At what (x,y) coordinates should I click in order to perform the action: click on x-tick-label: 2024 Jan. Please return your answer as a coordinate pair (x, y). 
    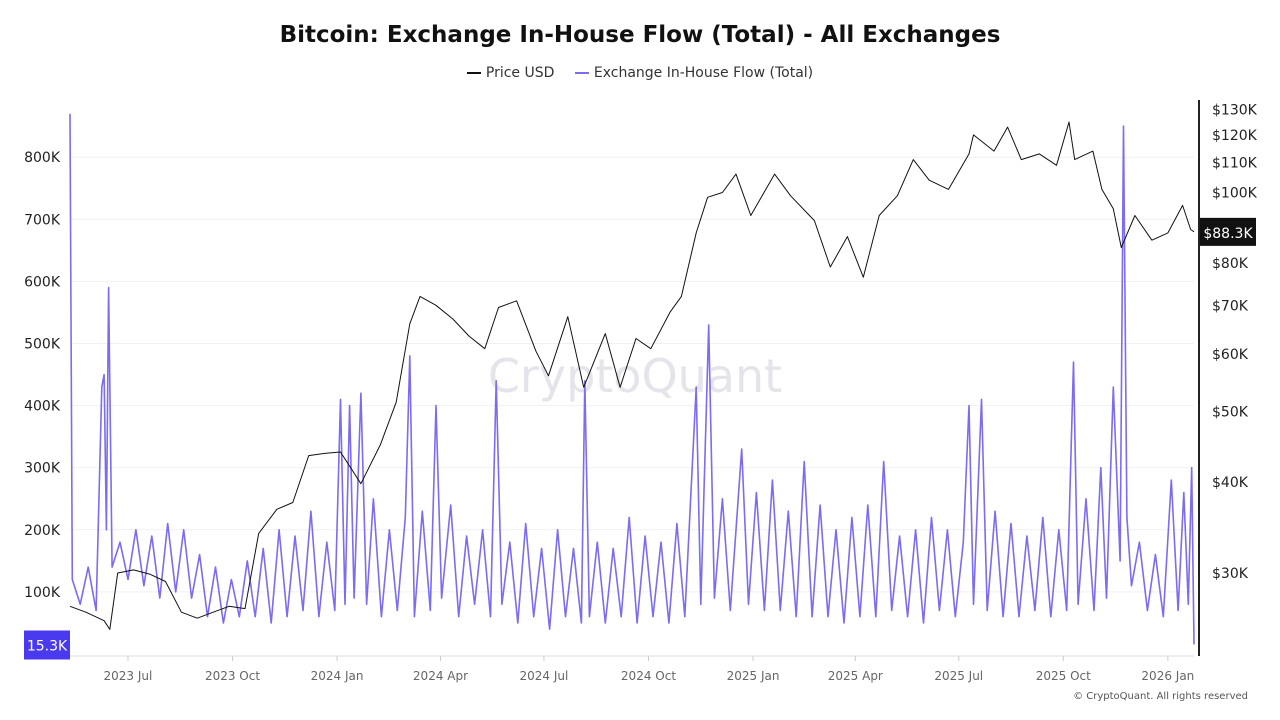
    Looking at the image, I should click on (337, 676).